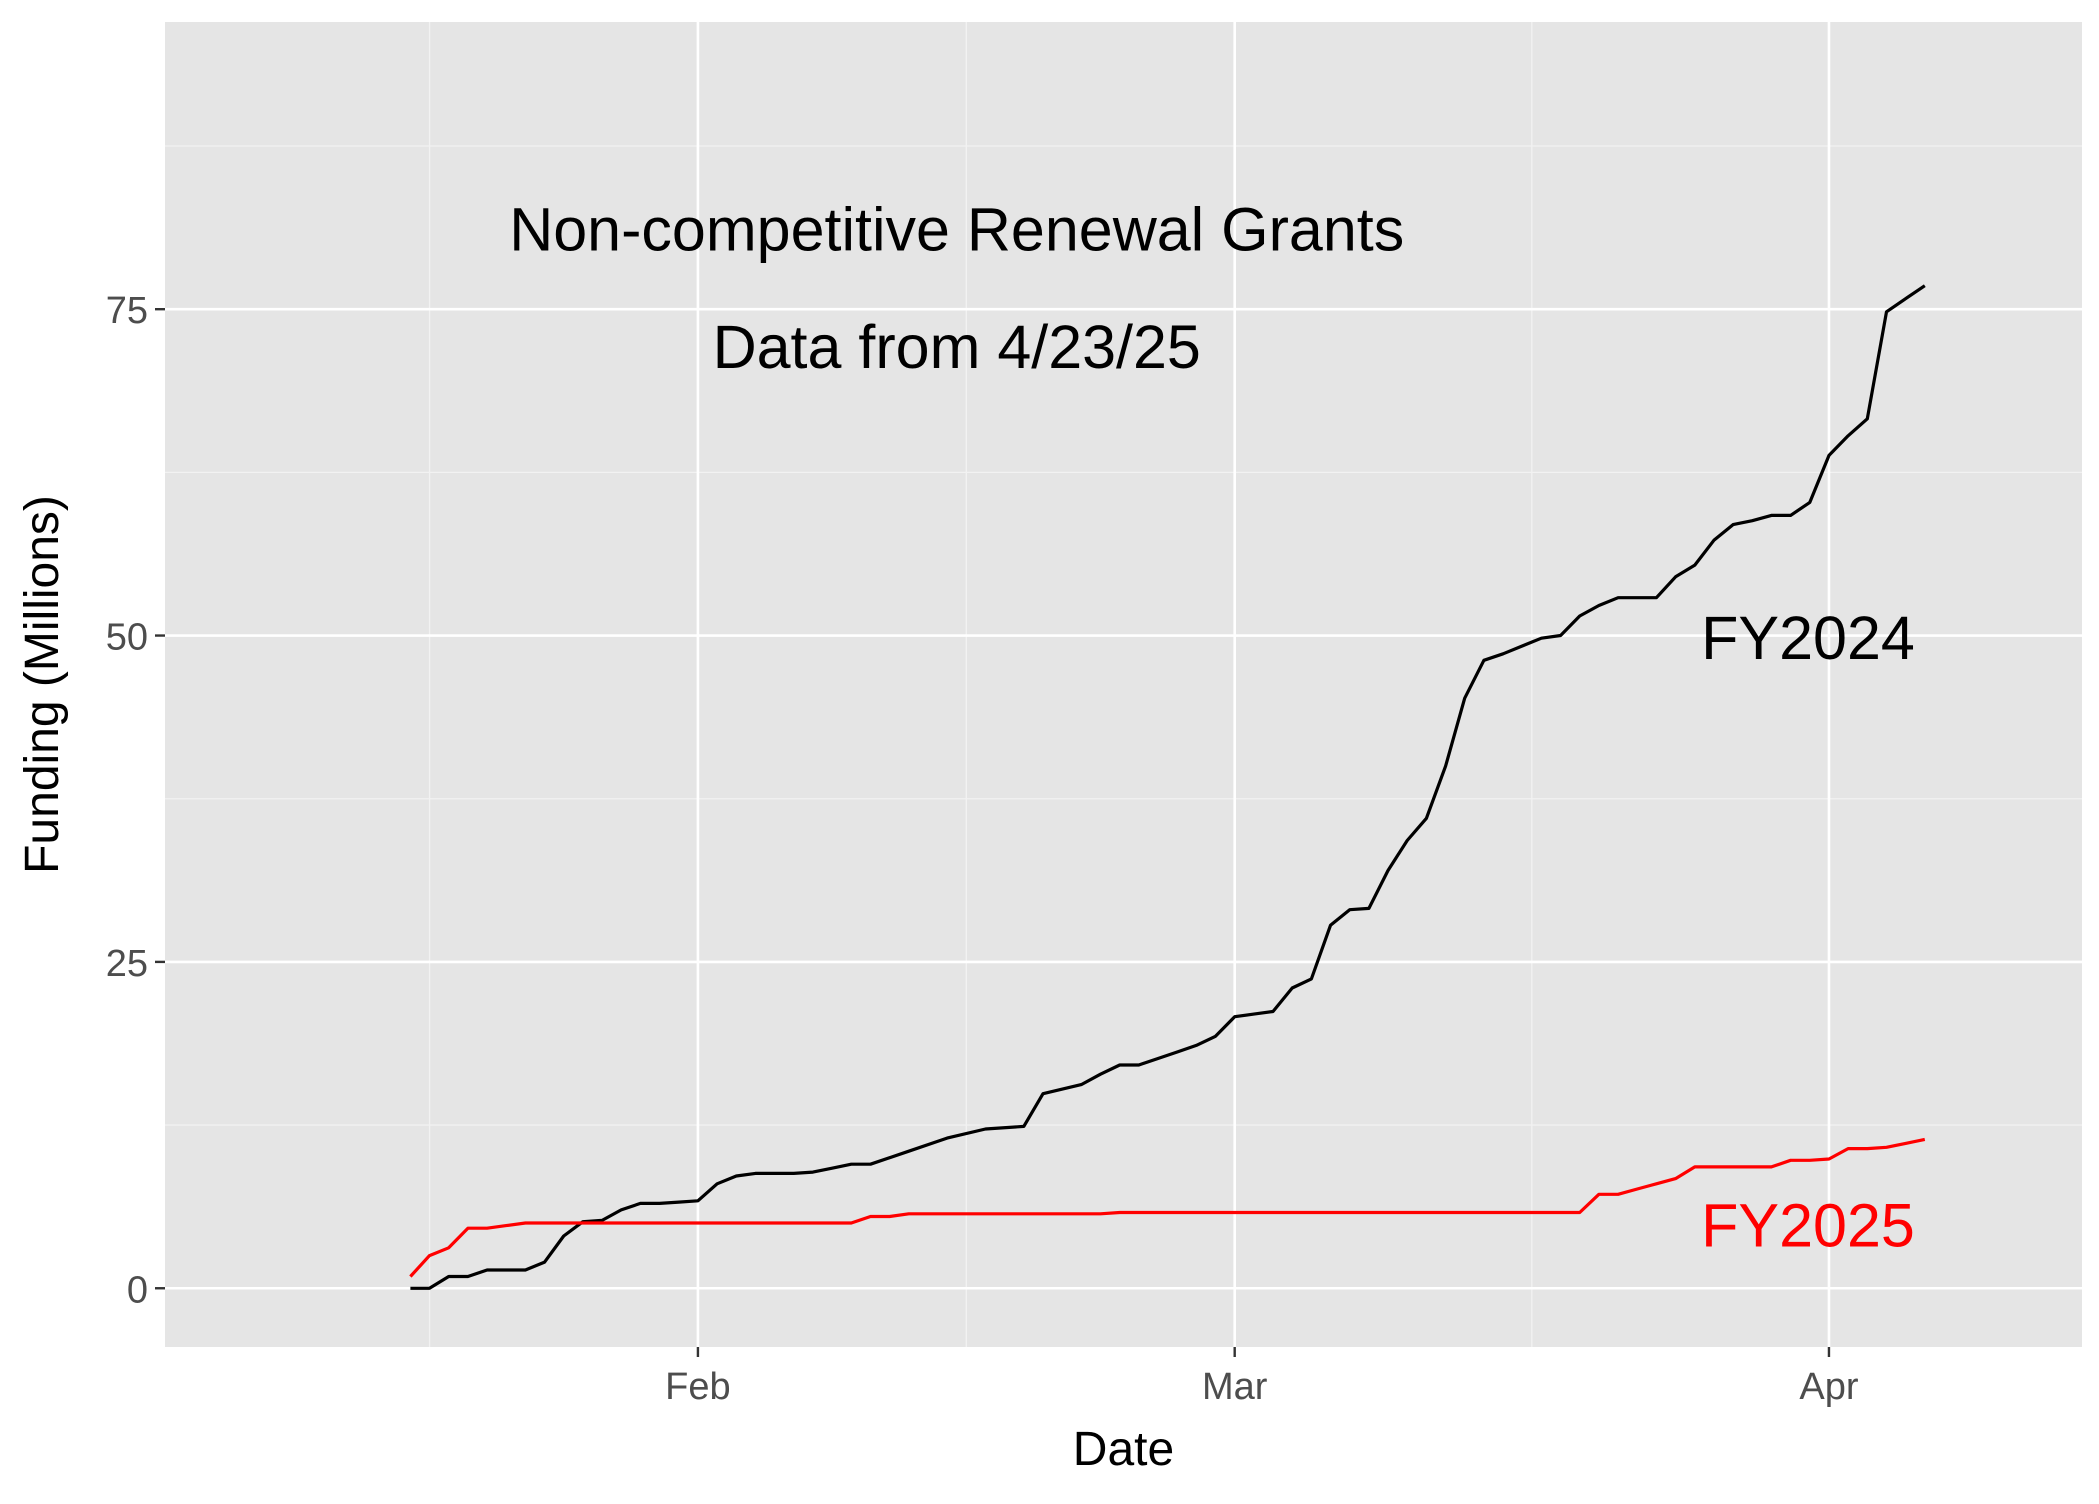 The image size is (2099, 1504). Describe the element at coordinates (135, 800) in the screenshot. I see `y-axis: 0 25 50 75` at that location.